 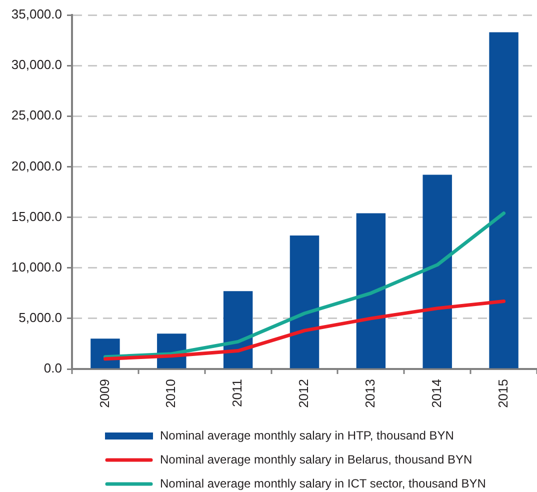 What do you see at coordinates (36, 166) in the screenshot?
I see `y-tick-label: 20,000.0` at bounding box center [36, 166].